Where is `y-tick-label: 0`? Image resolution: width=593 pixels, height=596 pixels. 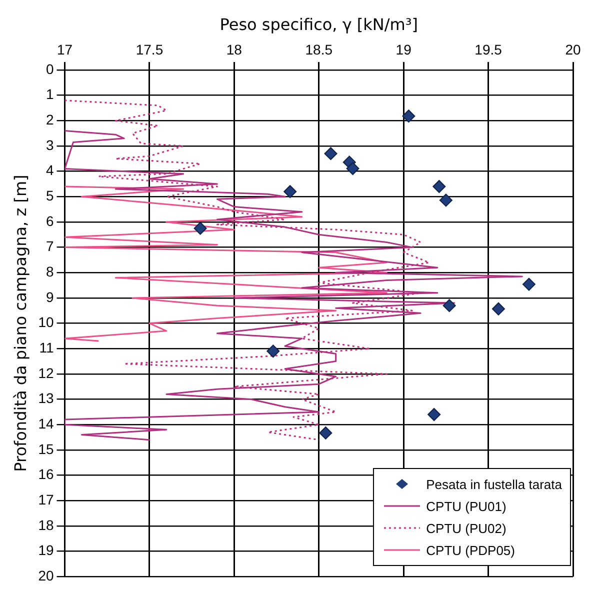 y-tick-label: 0 is located at coordinates (50, 68).